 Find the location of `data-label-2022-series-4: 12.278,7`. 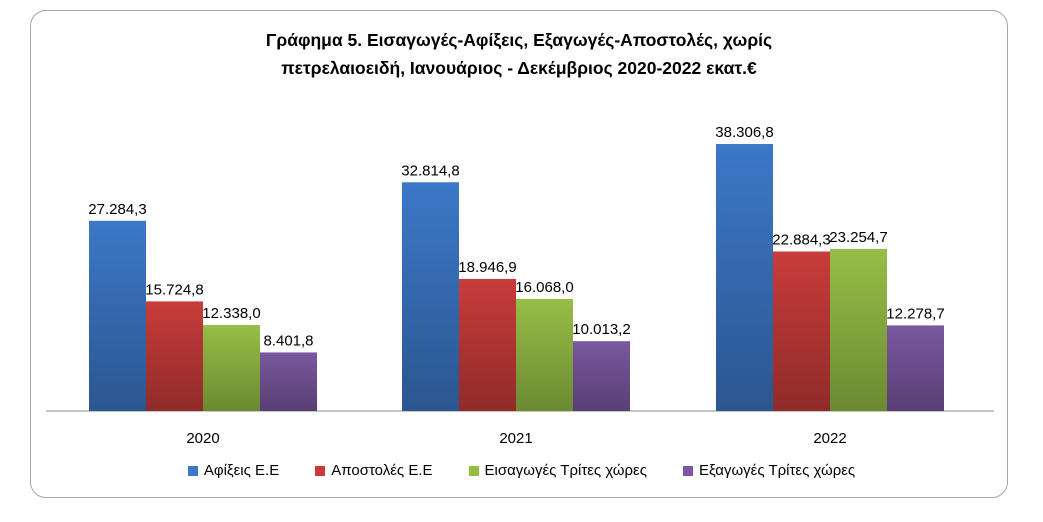

data-label-2022-series-4: 12.278,7 is located at coordinates (915, 313).